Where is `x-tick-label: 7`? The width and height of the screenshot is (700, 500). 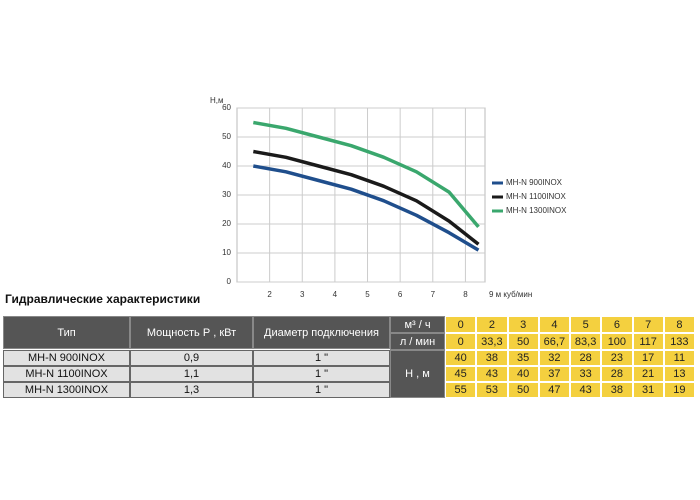 x-tick-label: 7 is located at coordinates (433, 294).